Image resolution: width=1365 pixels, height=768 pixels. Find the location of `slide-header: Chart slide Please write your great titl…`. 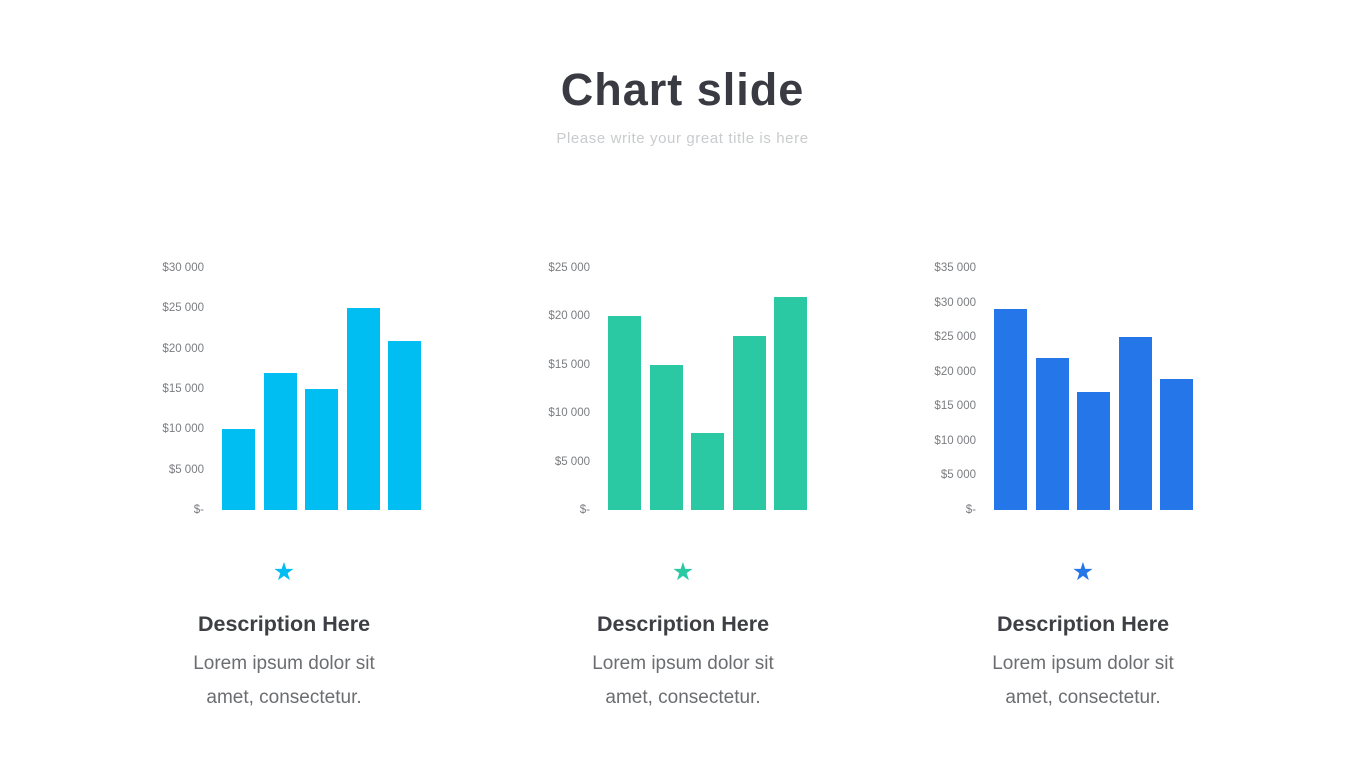

slide-header: Chart slide Please write your great titl… is located at coordinates (682, 105).